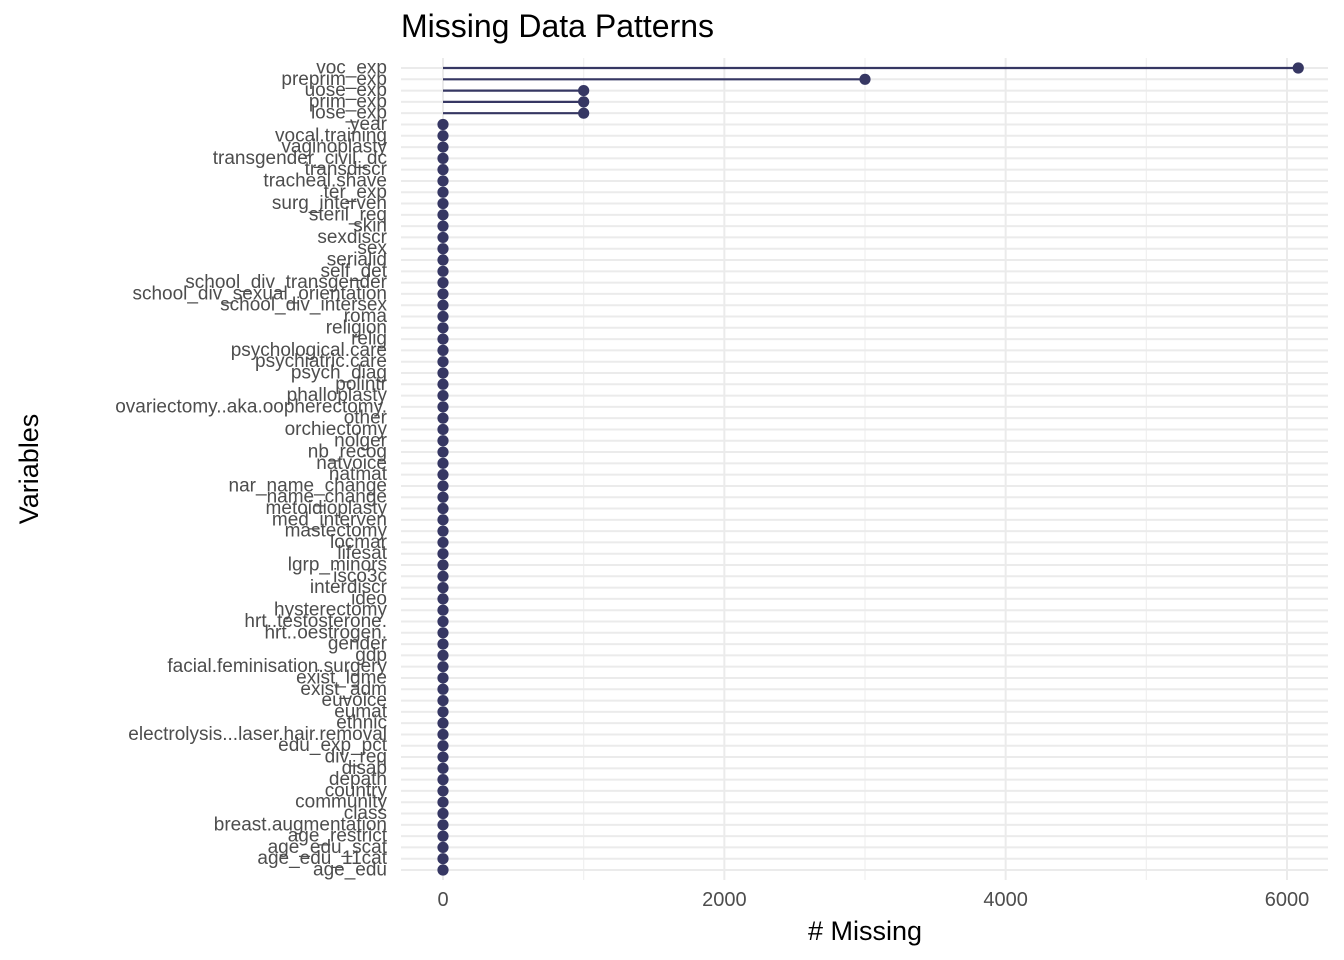 This screenshot has width=1344, height=960. Describe the element at coordinates (346, 169) in the screenshot. I see `y-tick-label: transdiscr` at that location.